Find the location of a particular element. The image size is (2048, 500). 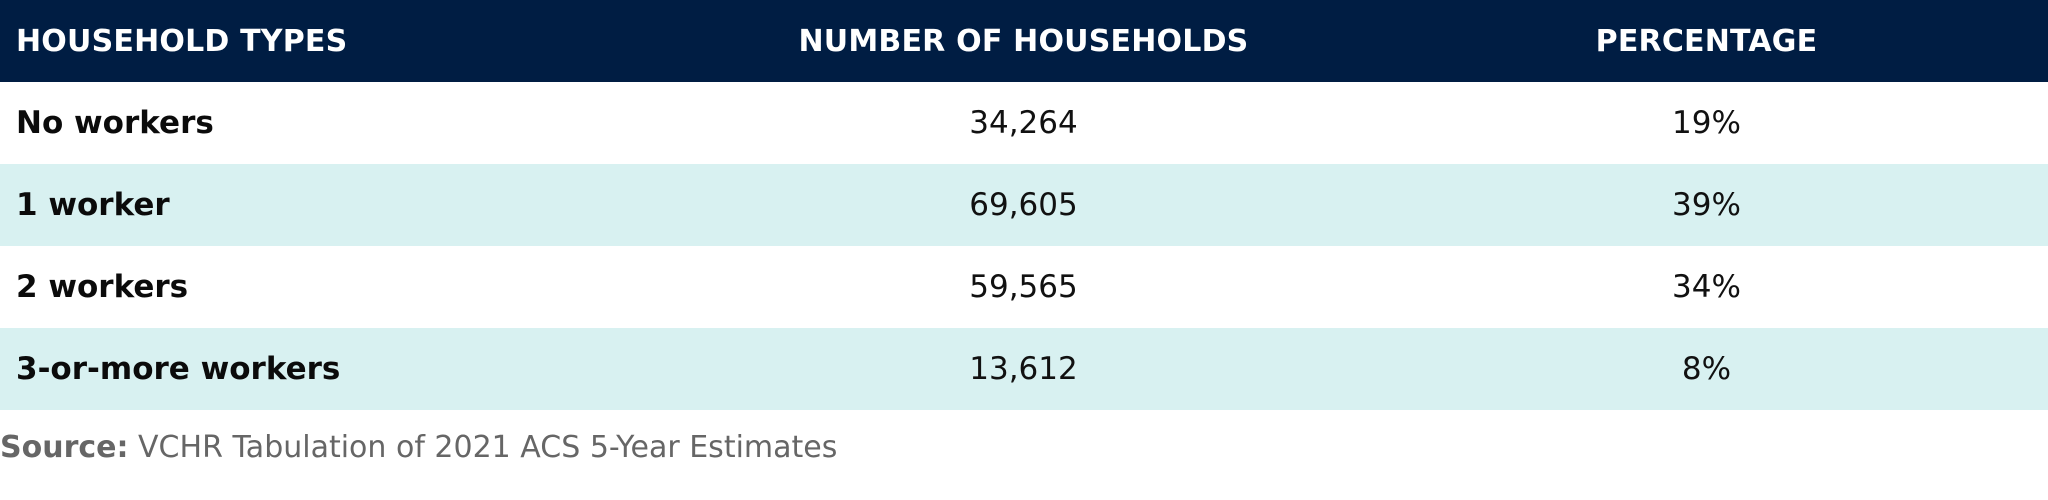

cell-number-of-households: 69,605 is located at coordinates (1023, 205).